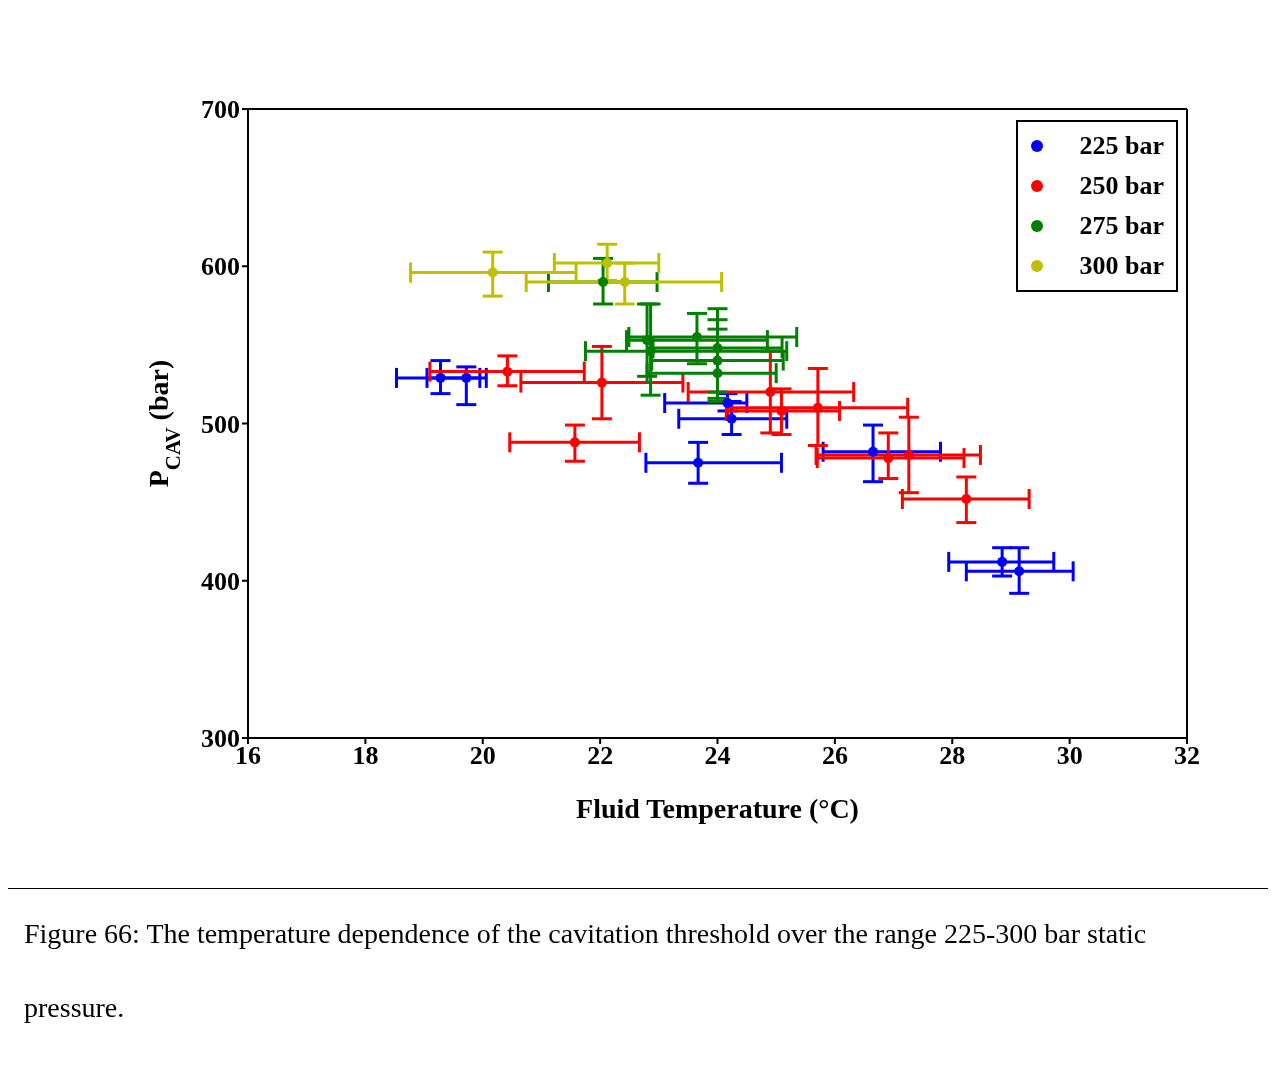 Image resolution: width=1285 pixels, height=1066 pixels. What do you see at coordinates (600, 756) in the screenshot?
I see `x-tick-label: 22` at bounding box center [600, 756].